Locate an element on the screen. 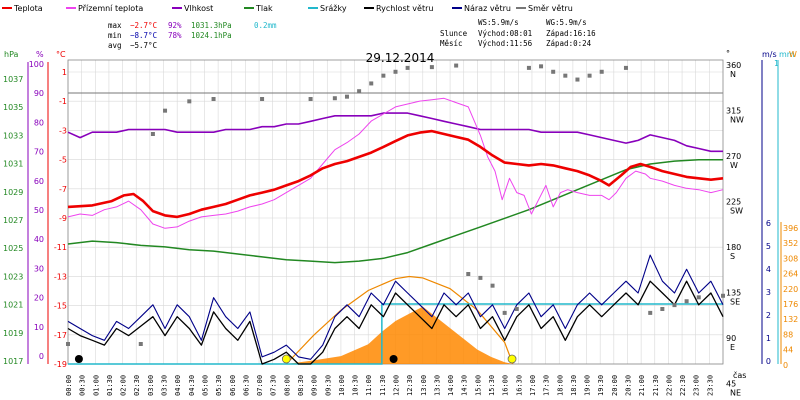 This screenshot has height=400, width=800. stats-sun-label: Slunce is located at coordinates (454, 33).